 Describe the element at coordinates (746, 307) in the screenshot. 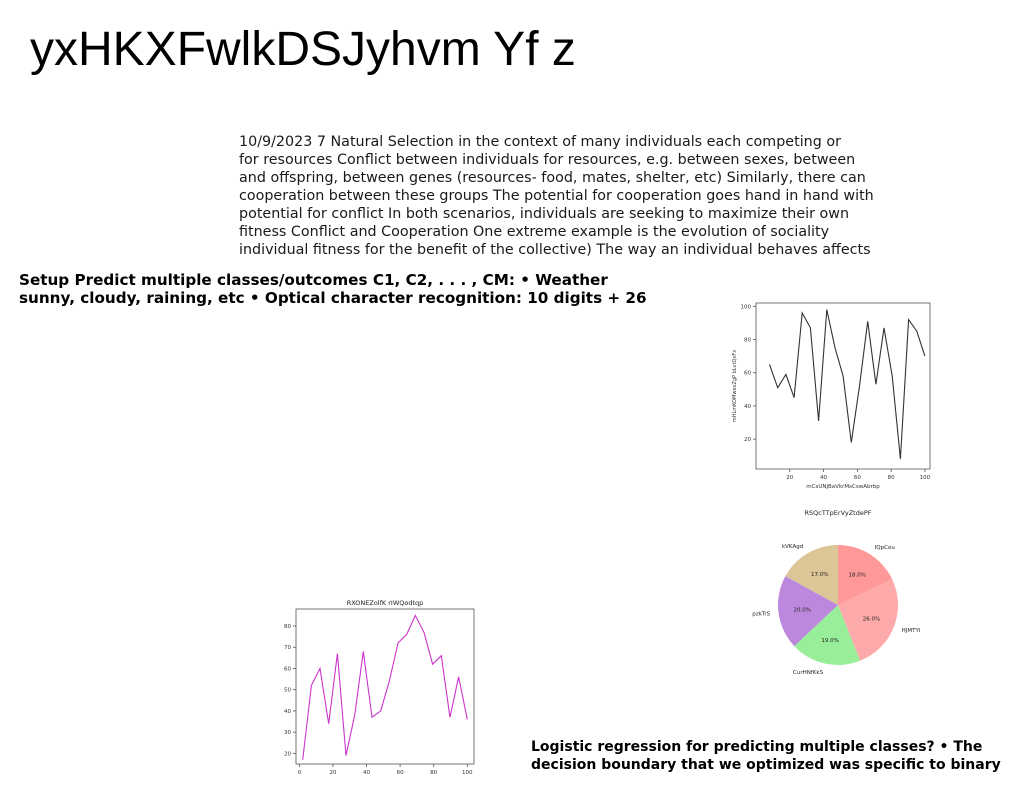

I see `y-tick-label: 100` at that location.